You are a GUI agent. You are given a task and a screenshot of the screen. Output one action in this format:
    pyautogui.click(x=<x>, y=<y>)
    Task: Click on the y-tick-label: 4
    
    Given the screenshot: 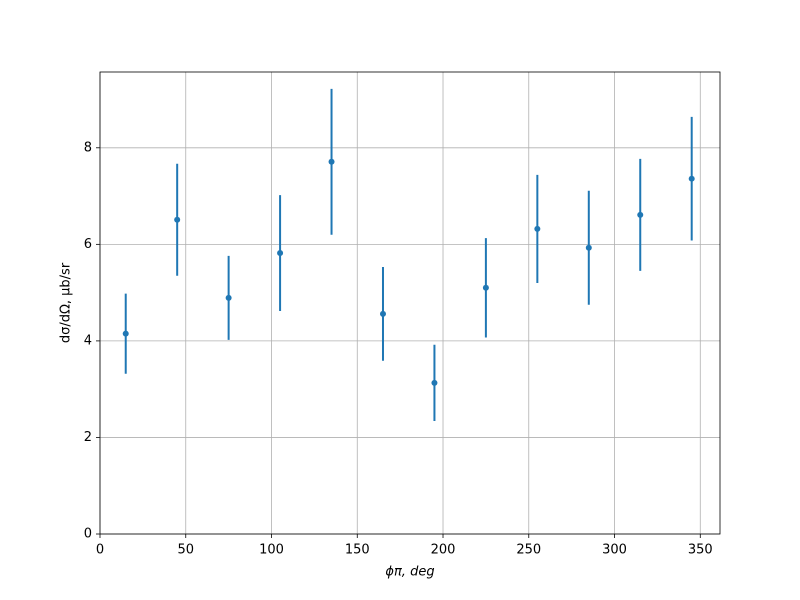 What is the action you would take?
    pyautogui.click(x=88, y=340)
    